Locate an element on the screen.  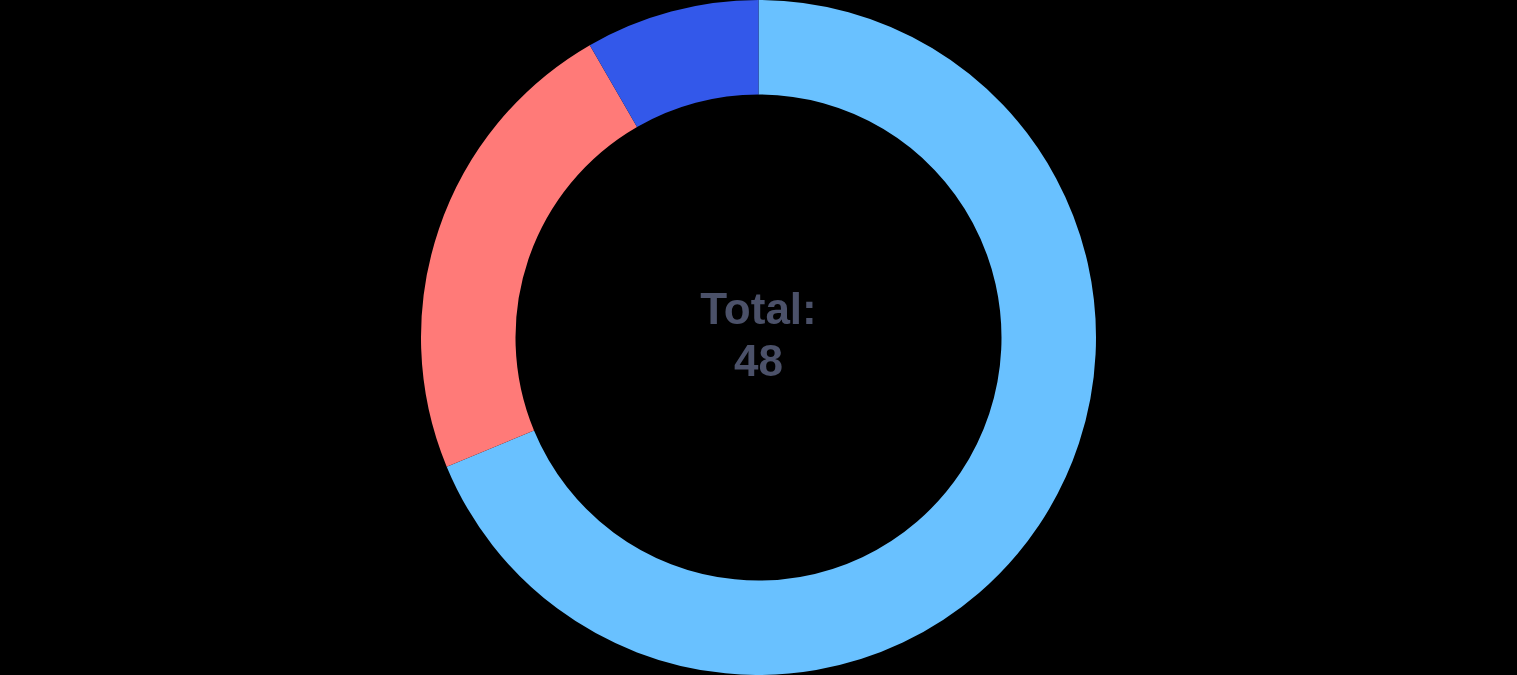
text: Total: is located at coordinates (758, 308).